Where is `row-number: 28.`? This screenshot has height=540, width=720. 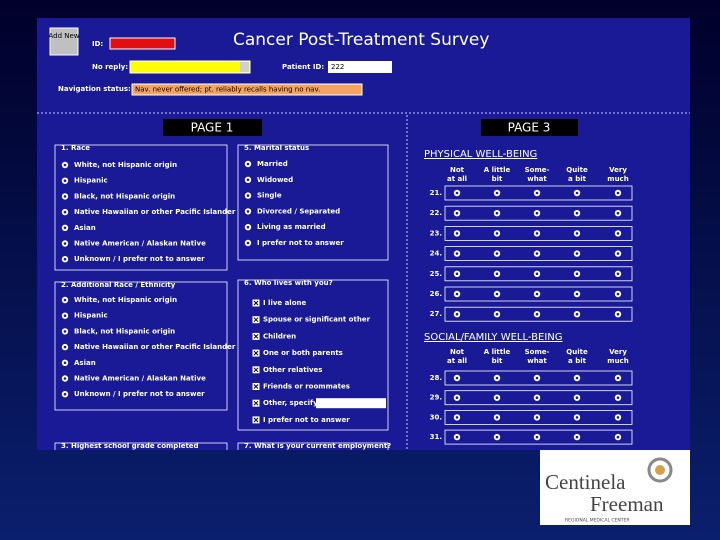
row-number: 28. is located at coordinates (436, 378).